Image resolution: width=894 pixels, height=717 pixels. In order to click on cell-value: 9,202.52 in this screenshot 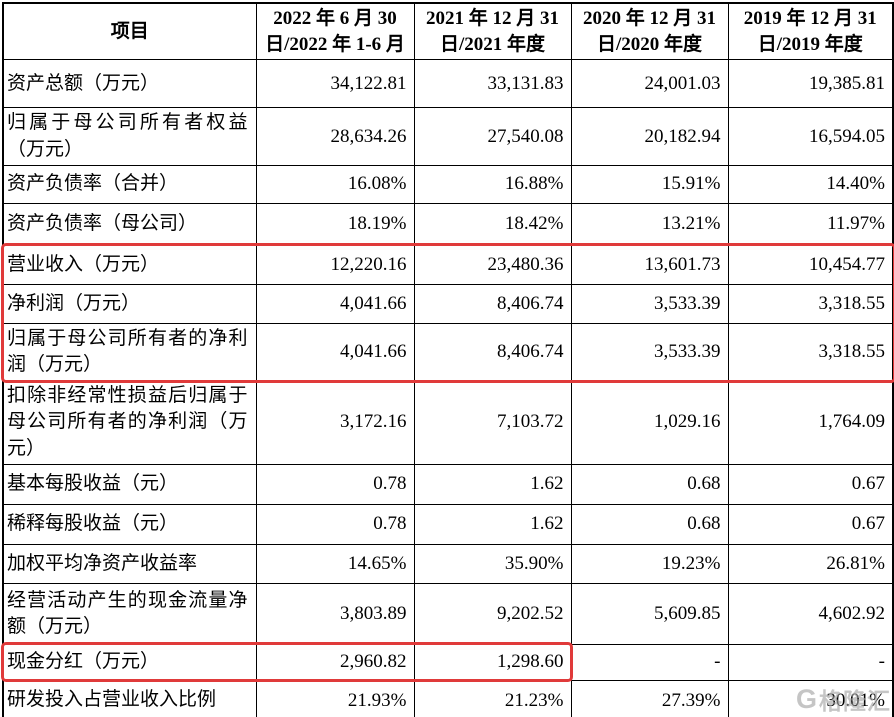, I will do `click(492, 613)`.